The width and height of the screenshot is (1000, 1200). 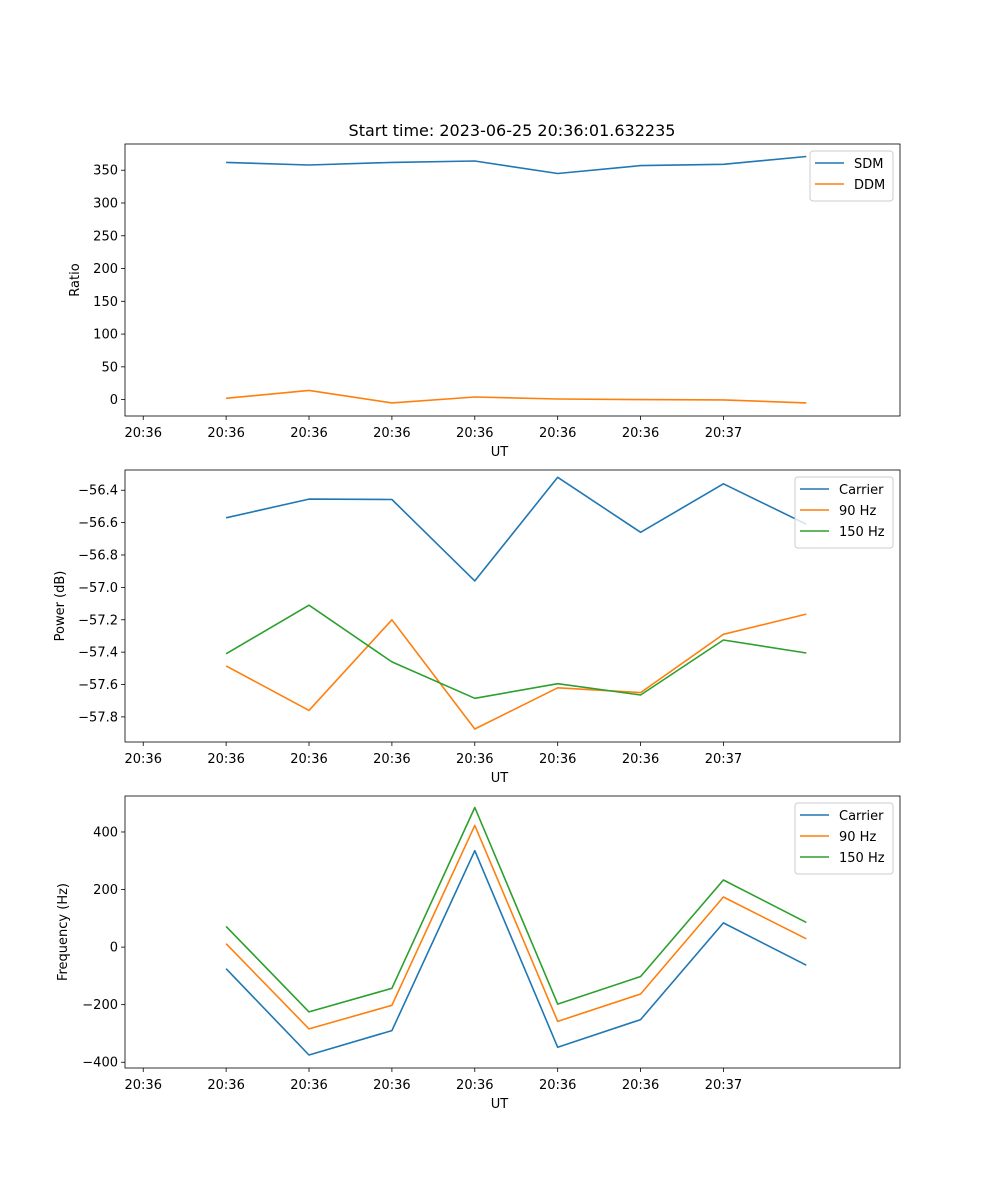 I want to click on y-tick-label: 250, so click(x=105, y=236).